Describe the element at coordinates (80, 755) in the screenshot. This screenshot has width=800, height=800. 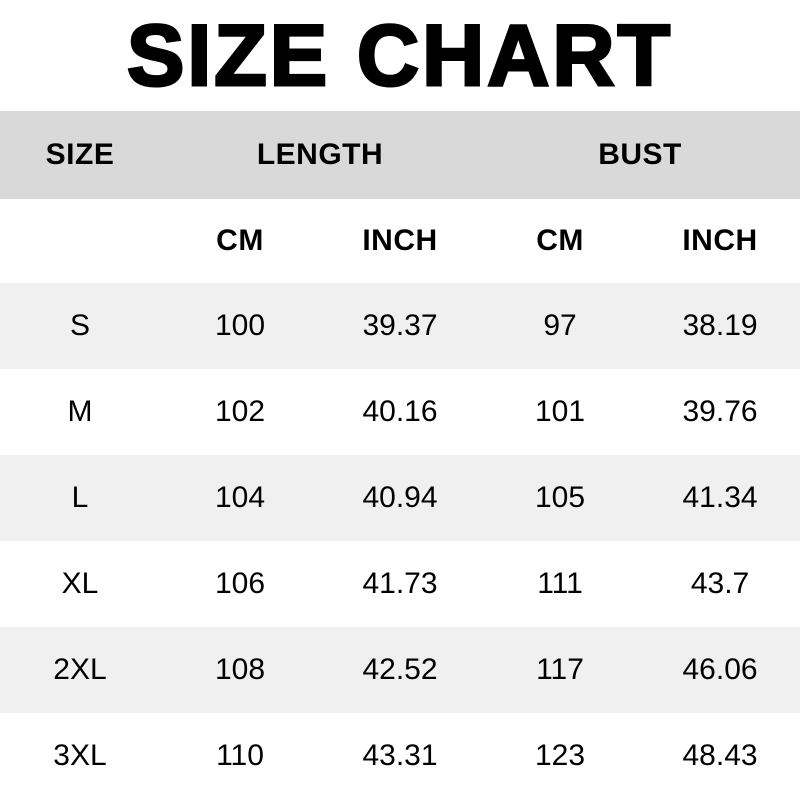
I see `size-cell: 3XL` at that location.